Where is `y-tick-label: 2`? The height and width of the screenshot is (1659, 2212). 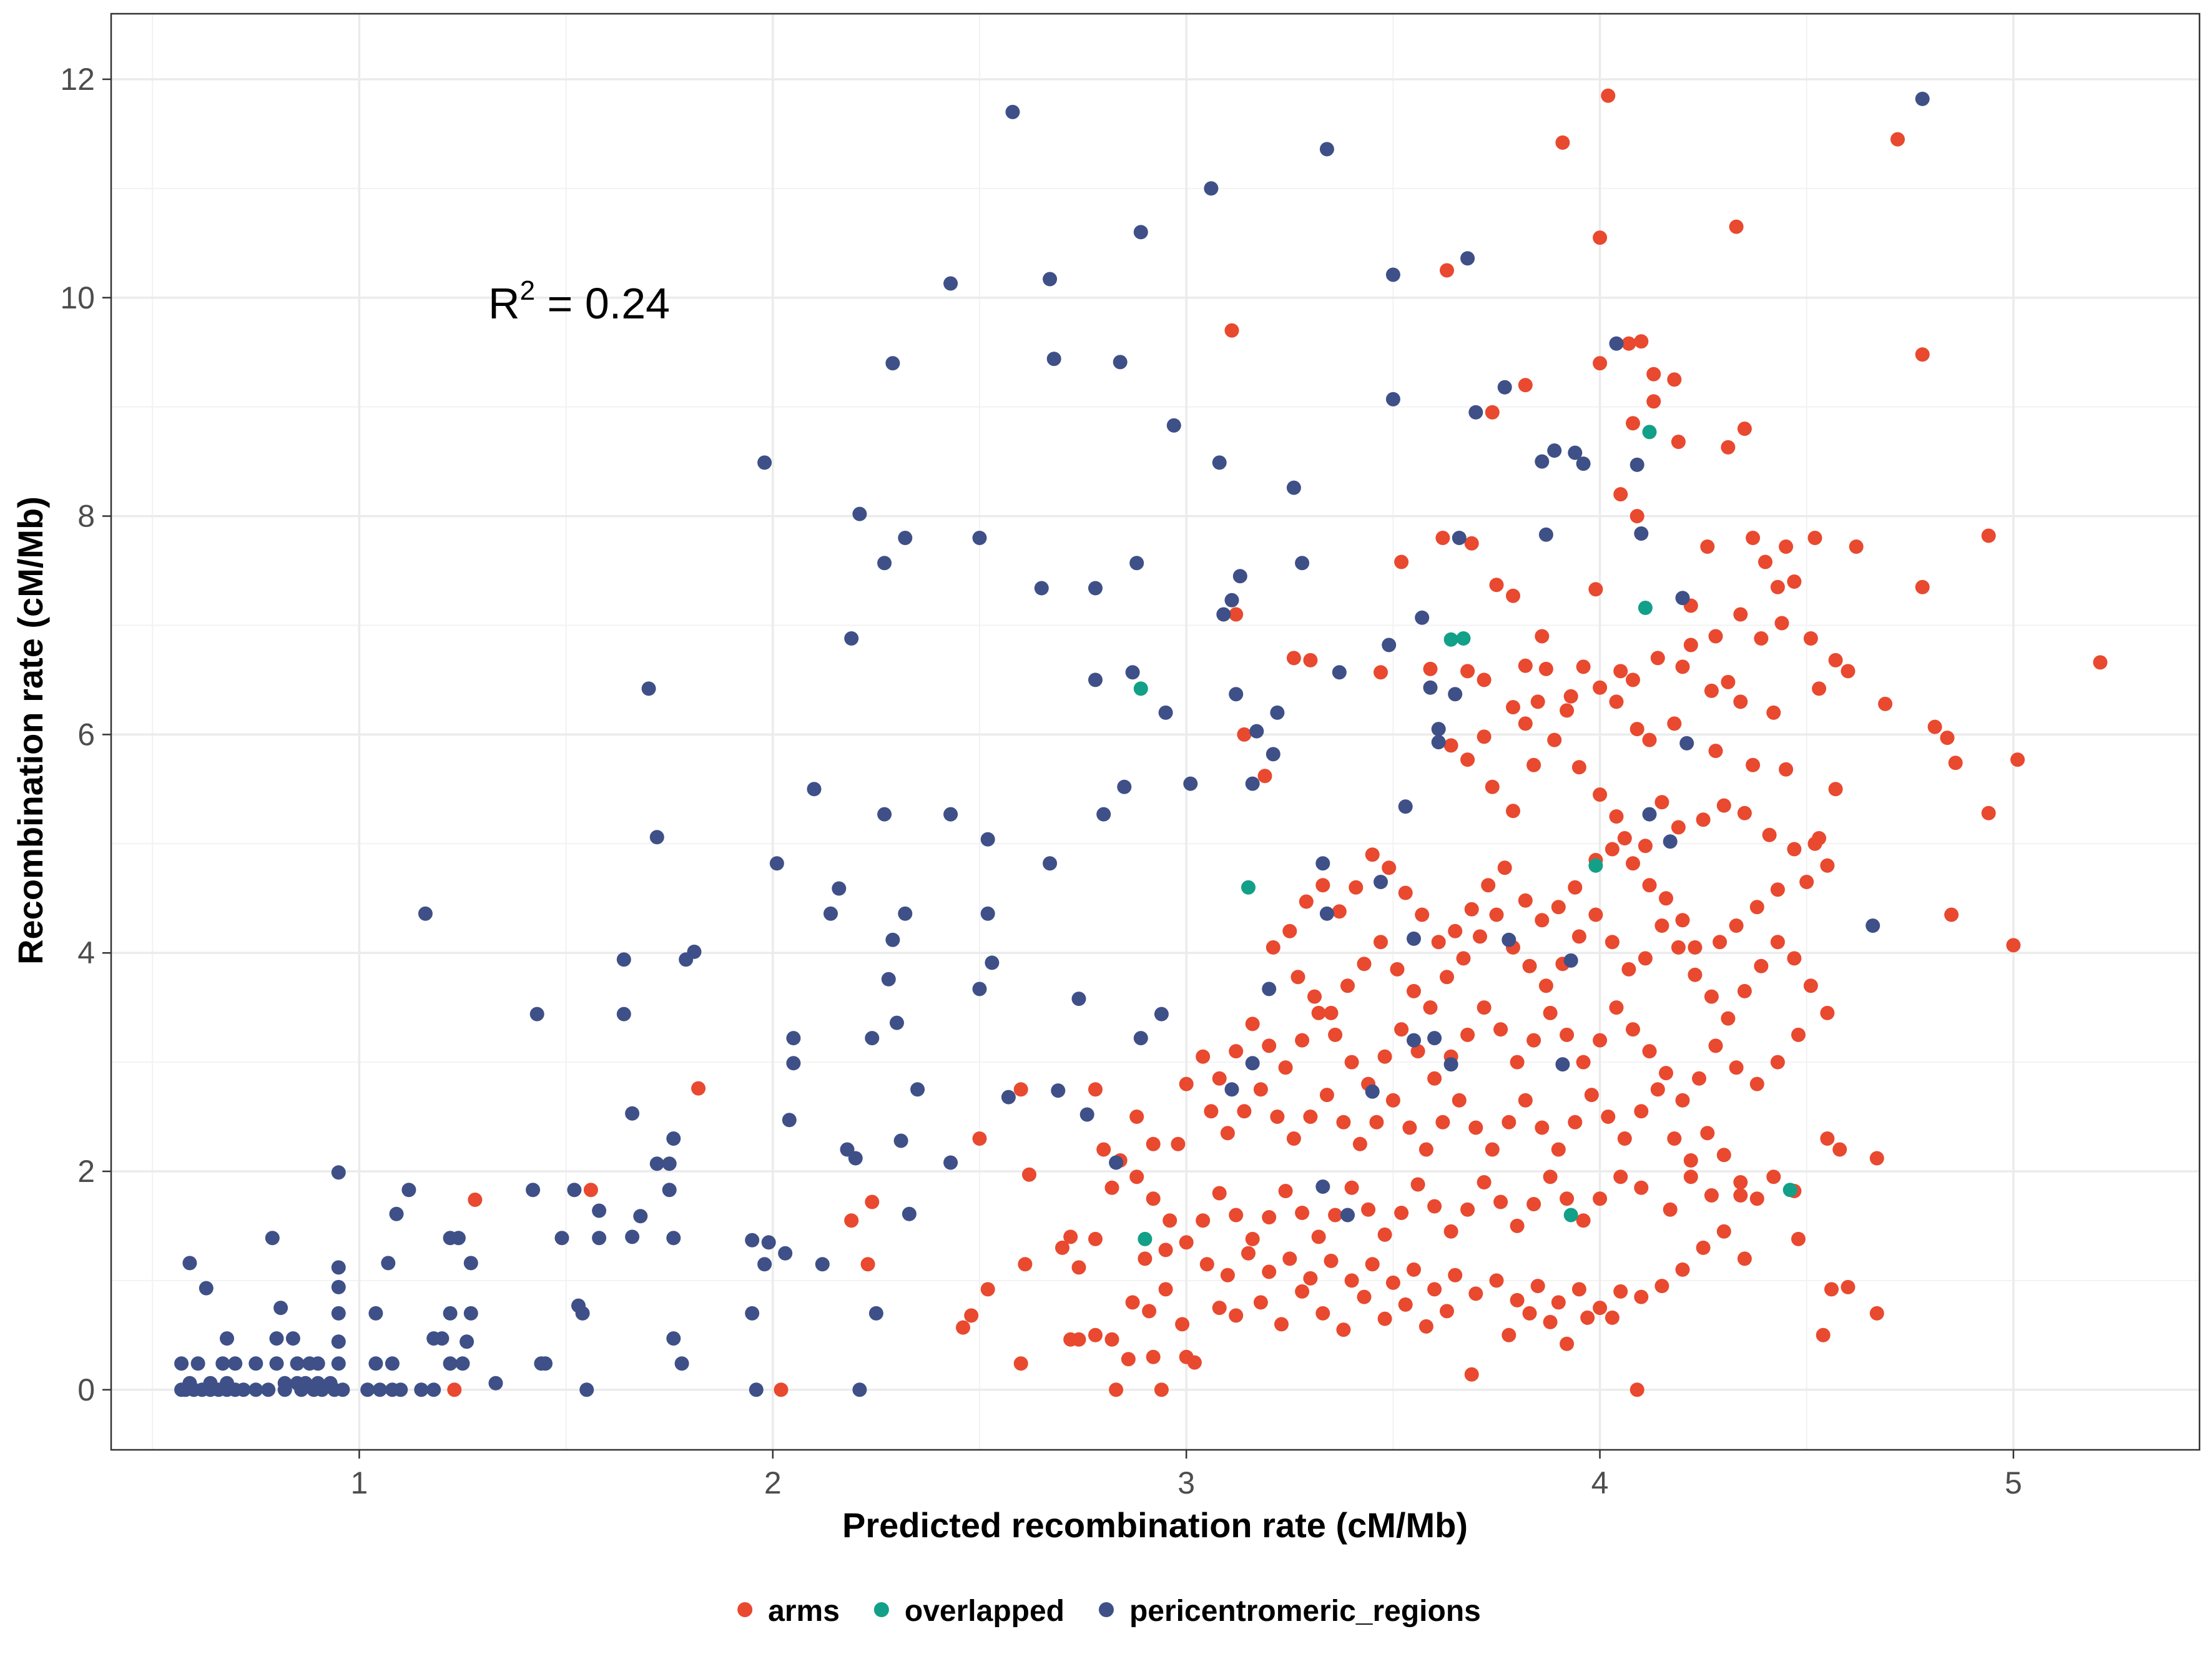 y-tick-label: 2 is located at coordinates (86, 1171).